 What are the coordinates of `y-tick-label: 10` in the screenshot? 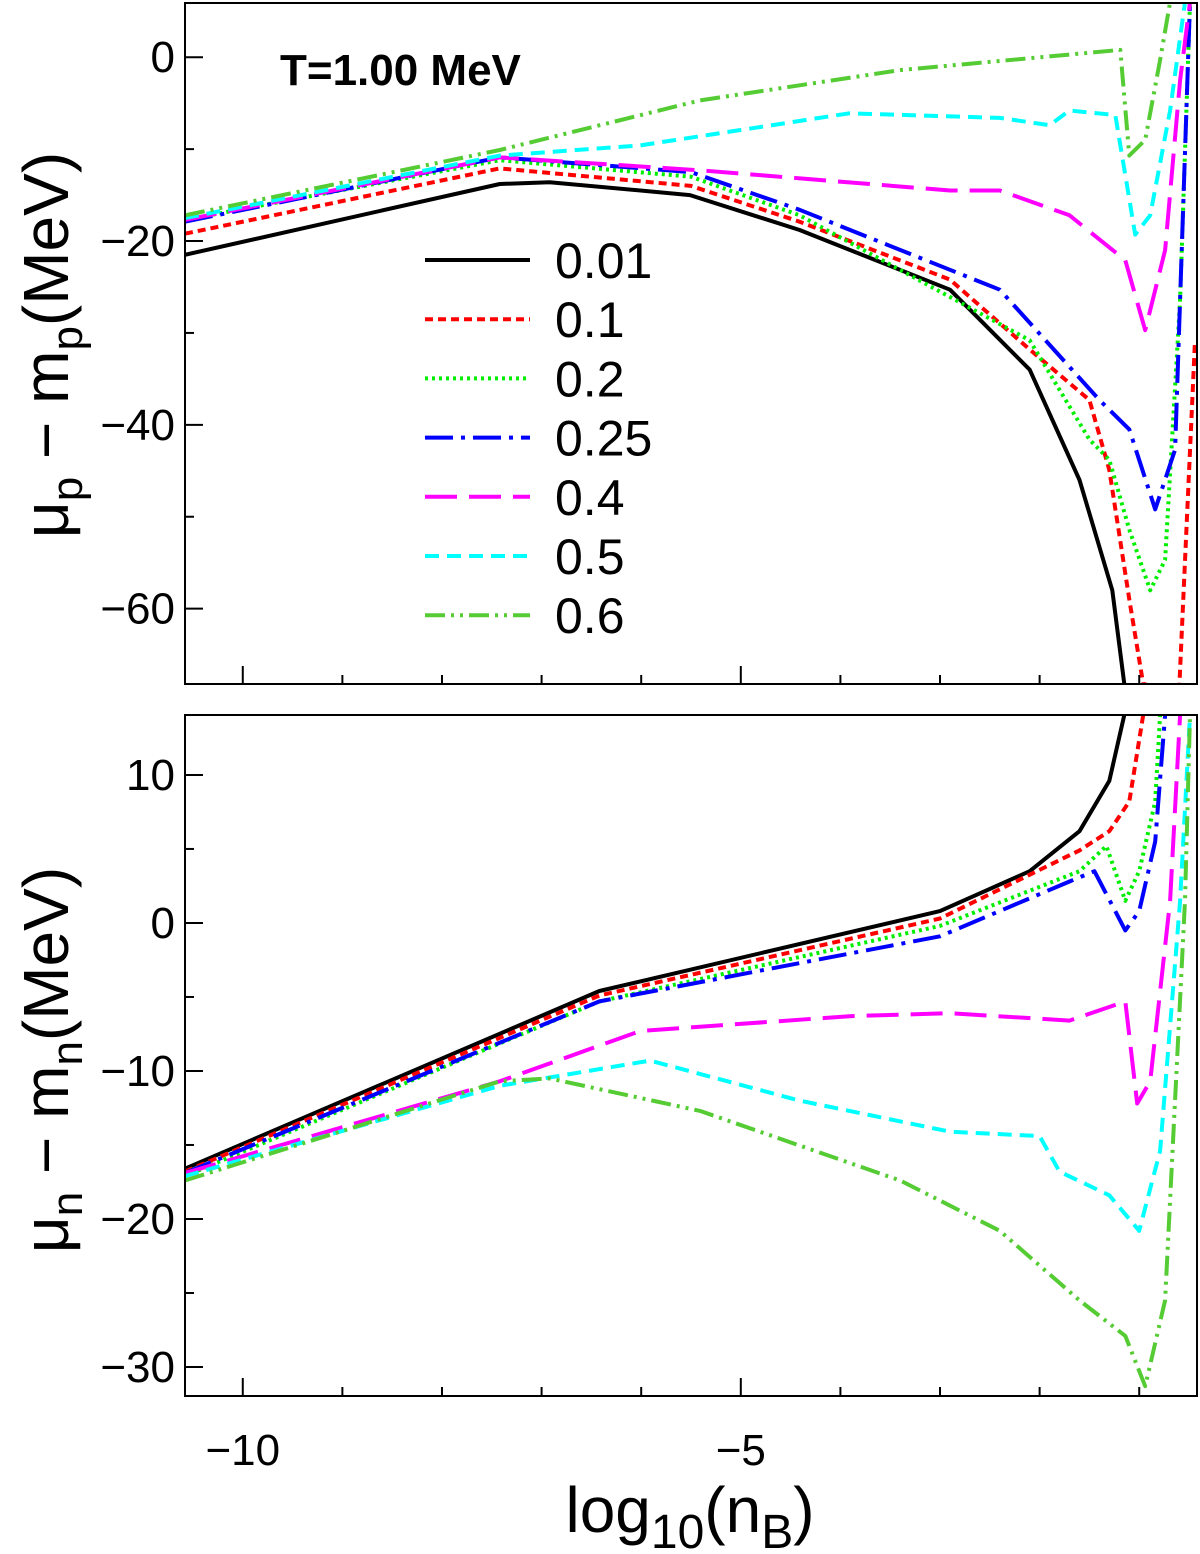 It's located at (150, 775).